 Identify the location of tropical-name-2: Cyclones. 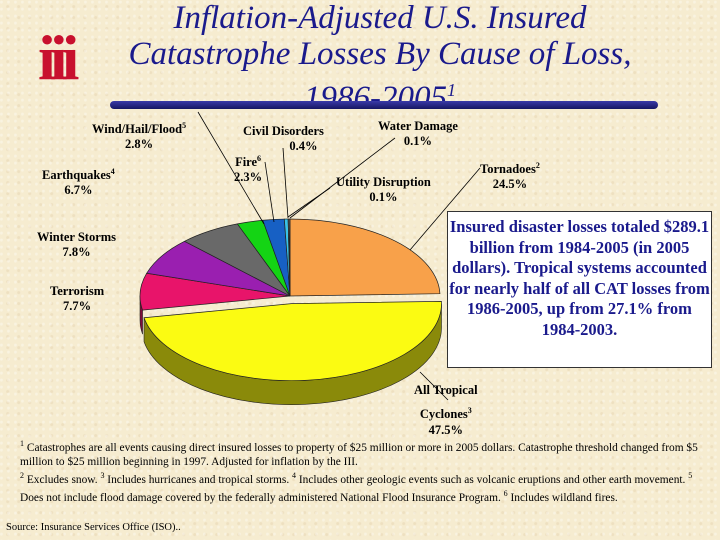
(443, 414).